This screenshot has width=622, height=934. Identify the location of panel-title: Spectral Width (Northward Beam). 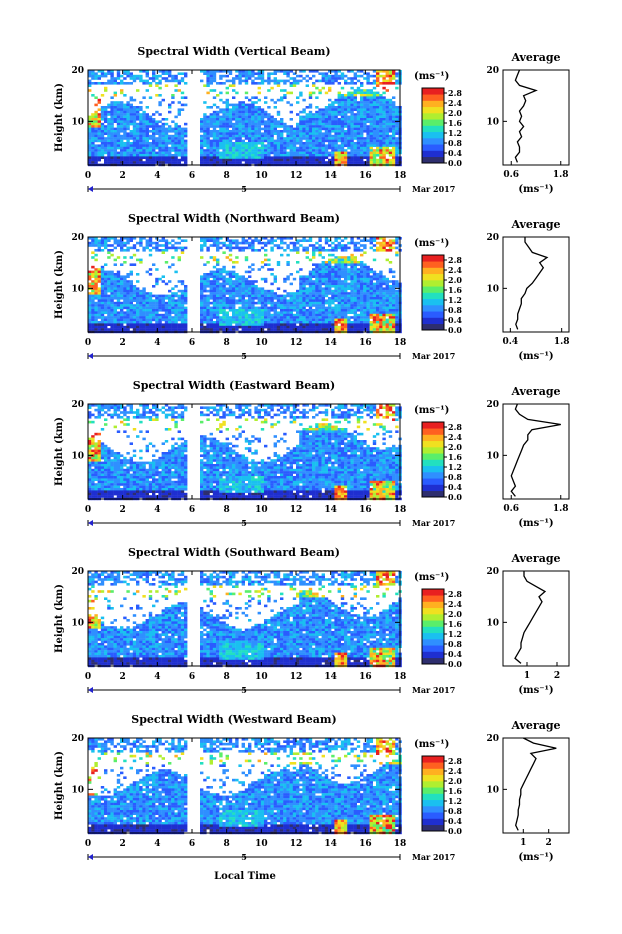
(234, 218).